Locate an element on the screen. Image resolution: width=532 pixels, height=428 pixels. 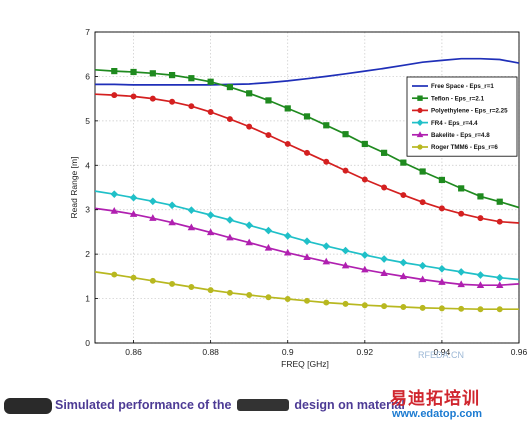
legend-entry: FR4 - Eps_r=4.4 is located at coordinates (454, 123).